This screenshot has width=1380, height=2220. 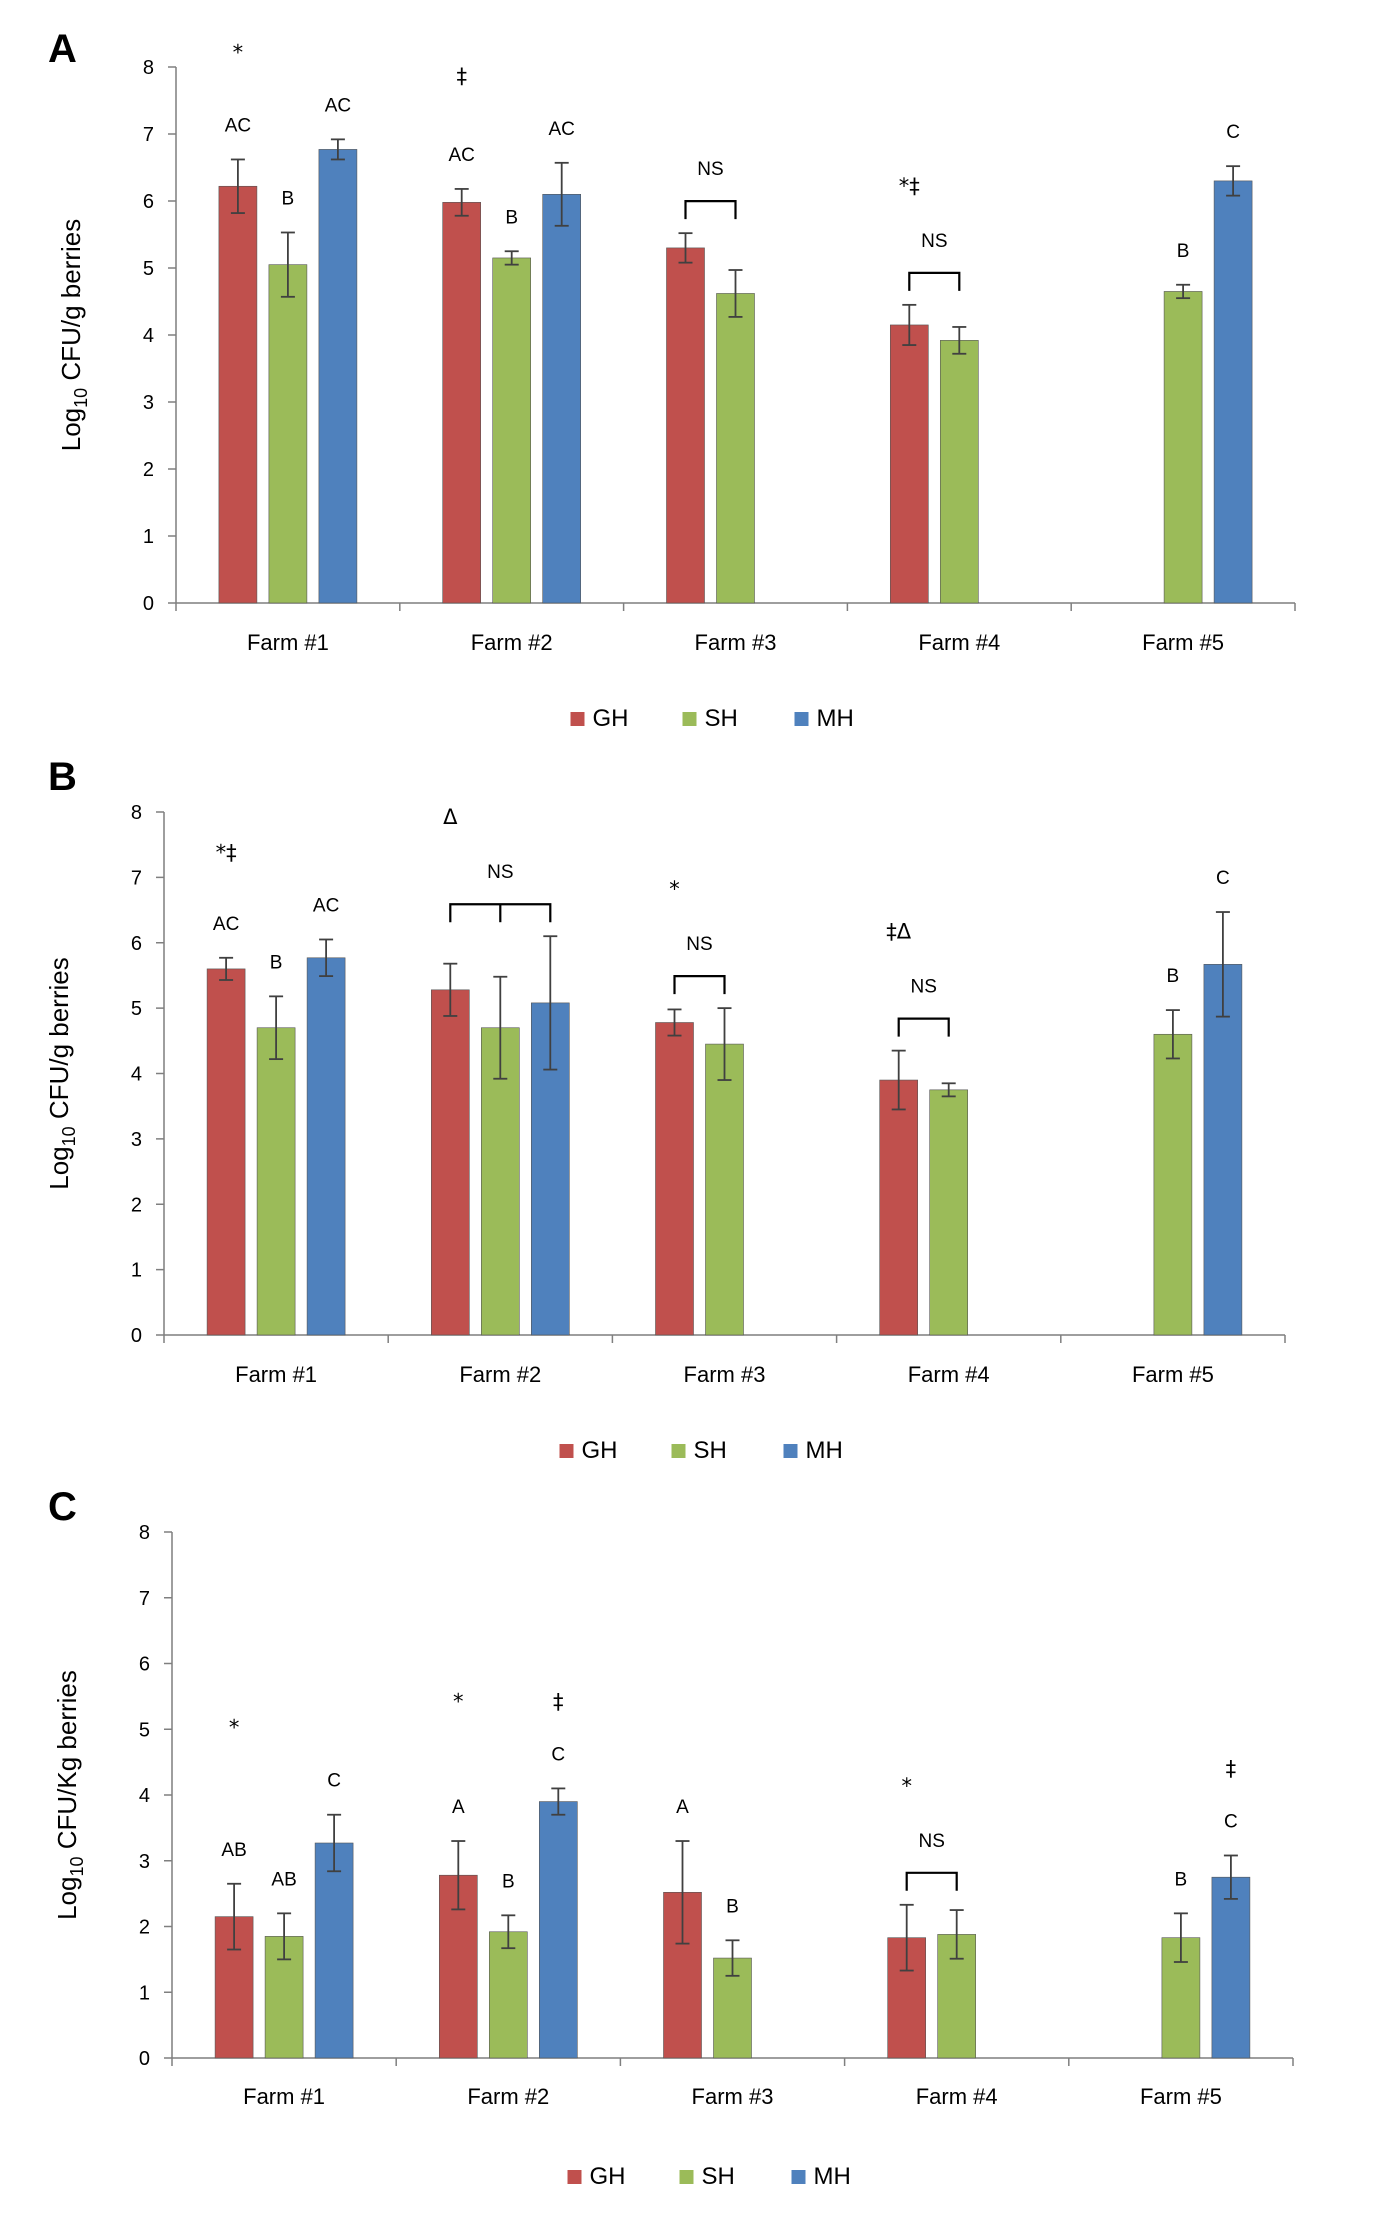 I want to click on y-axis-label: Log10 CFU/Kg berries, so click(x=69, y=1795).